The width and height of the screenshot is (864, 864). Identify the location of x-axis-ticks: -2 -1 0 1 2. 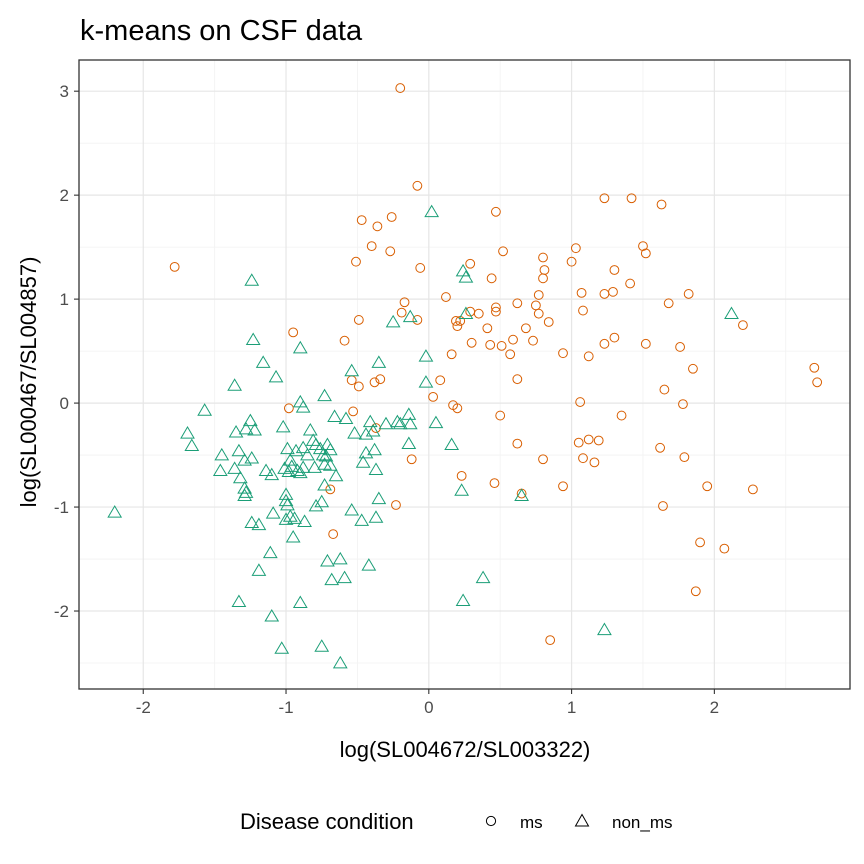
(427, 703).